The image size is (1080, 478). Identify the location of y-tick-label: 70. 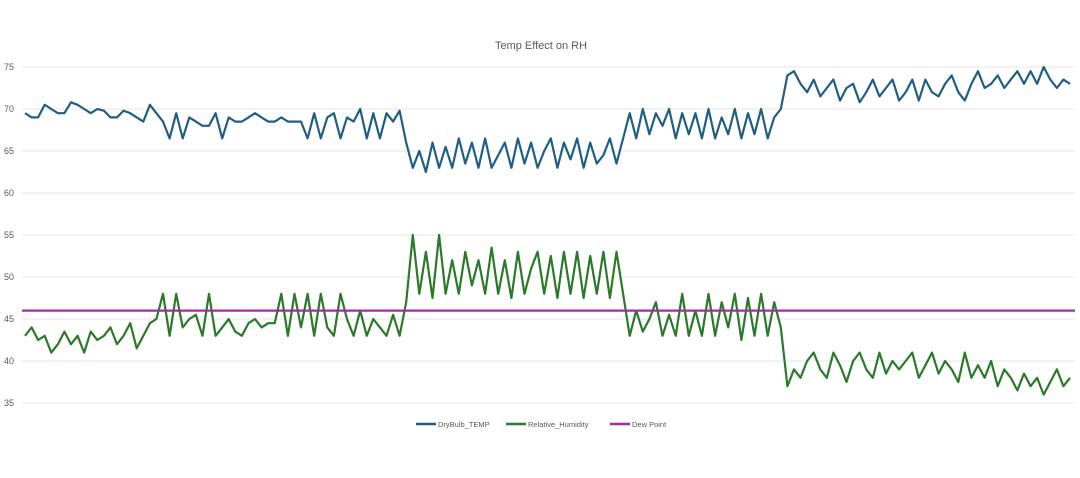
(9, 109).